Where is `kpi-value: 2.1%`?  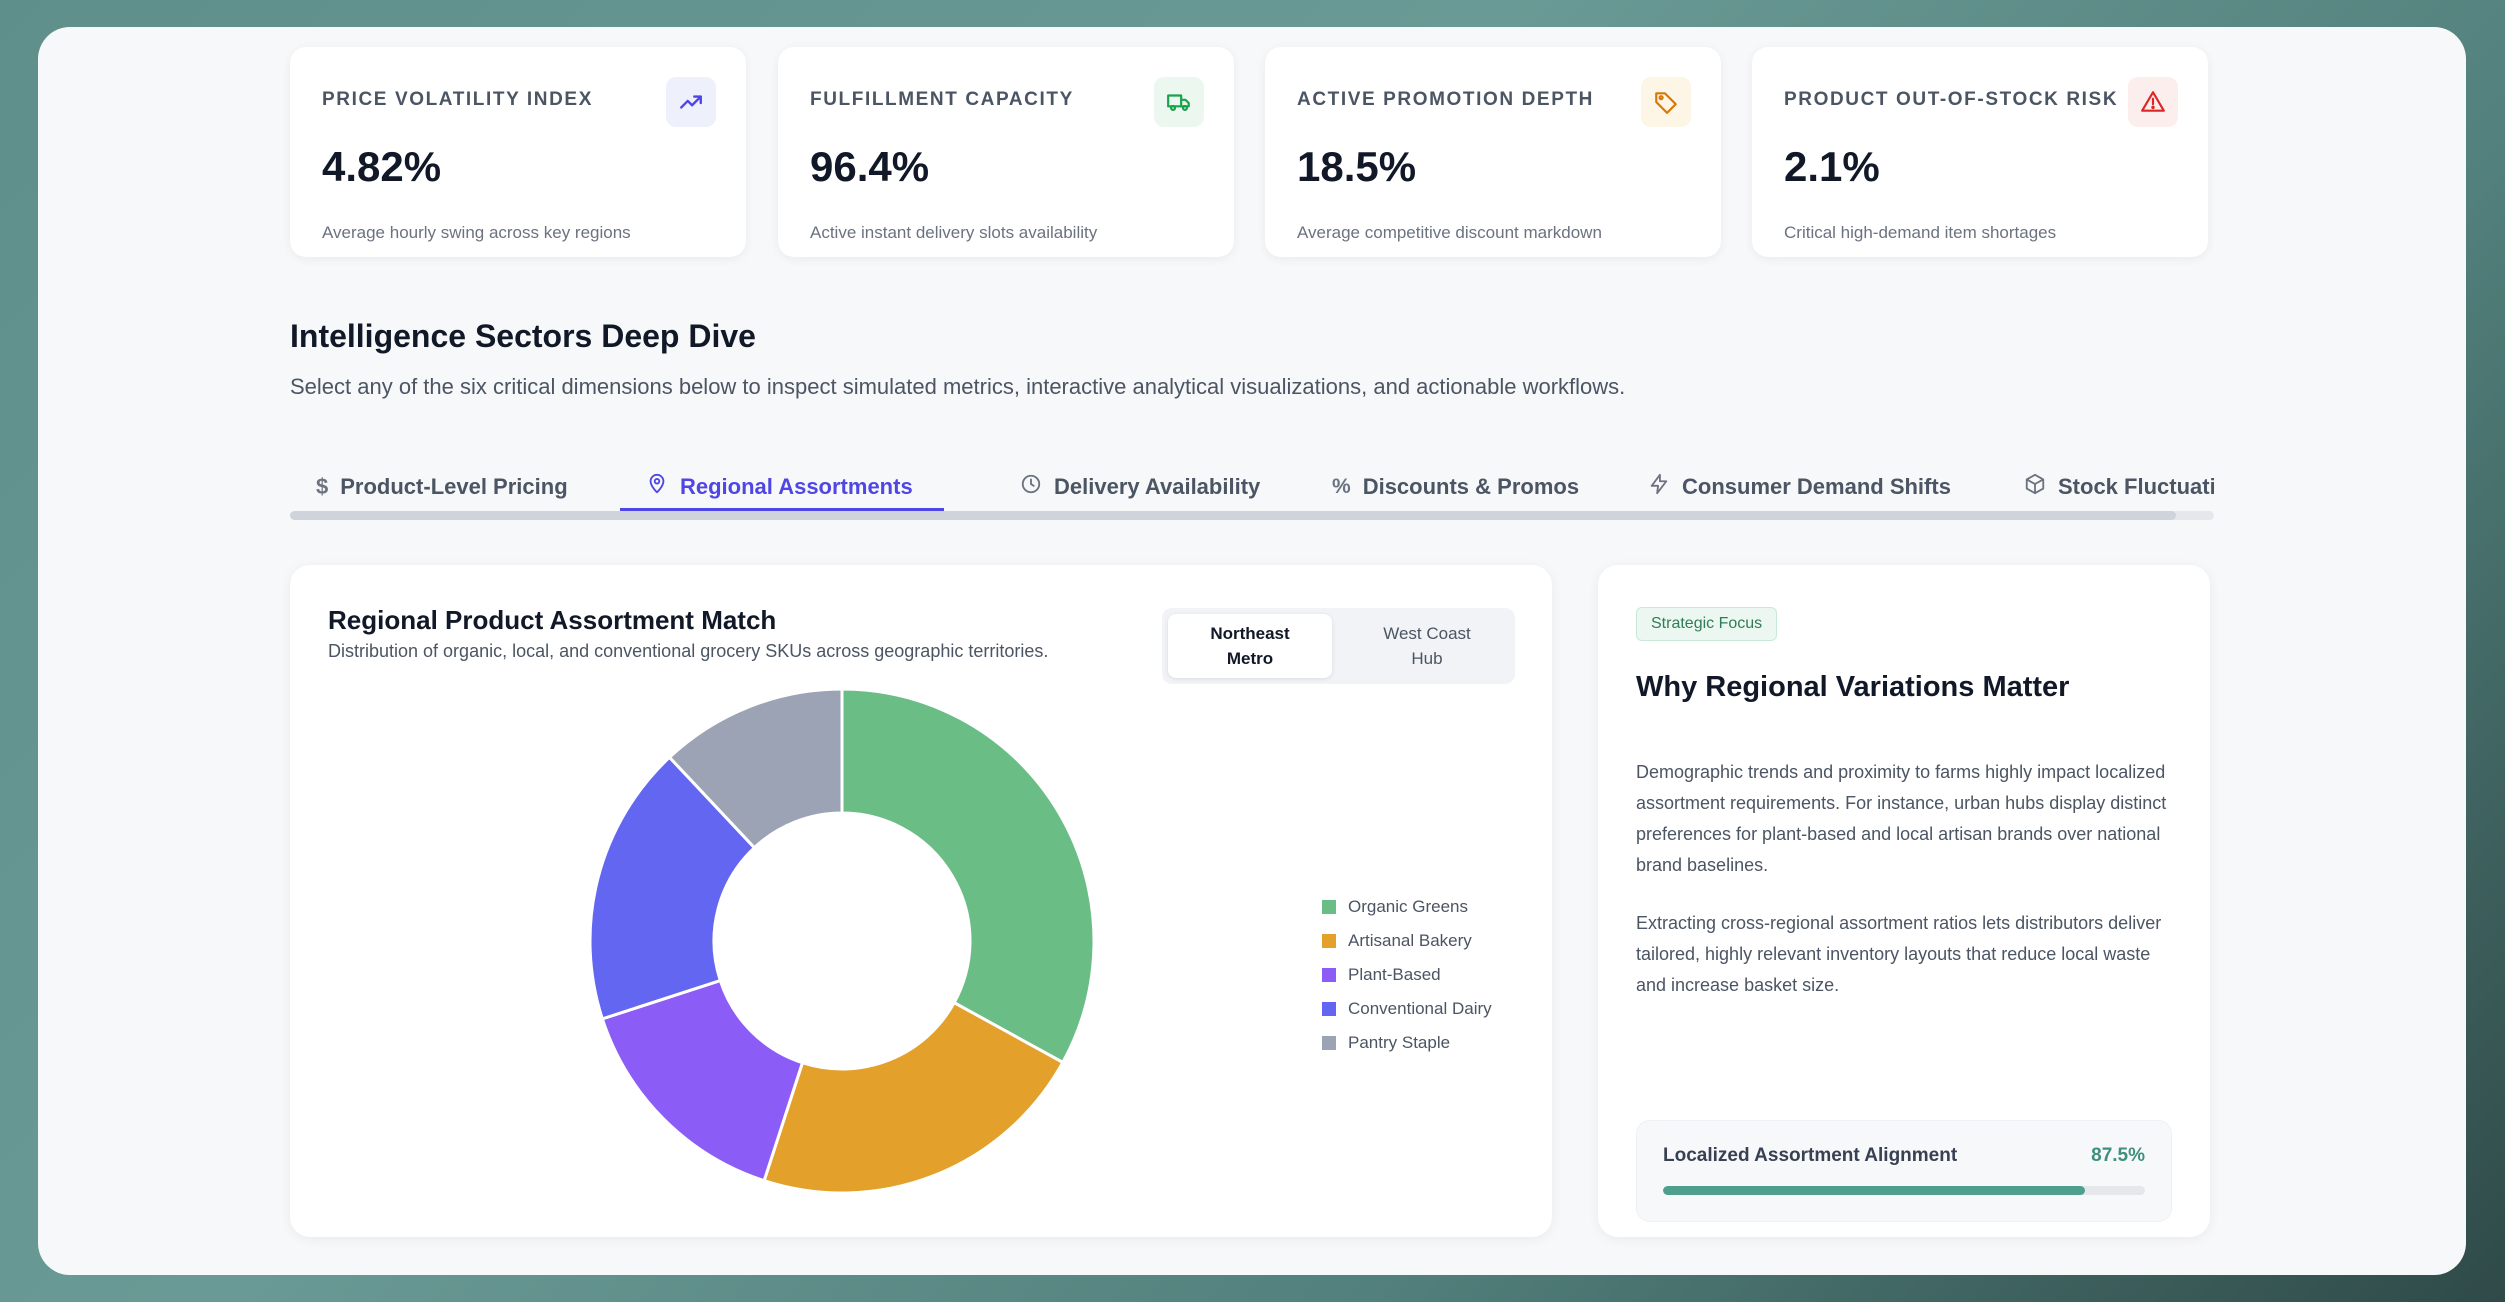 kpi-value: 2.1% is located at coordinates (1832, 166).